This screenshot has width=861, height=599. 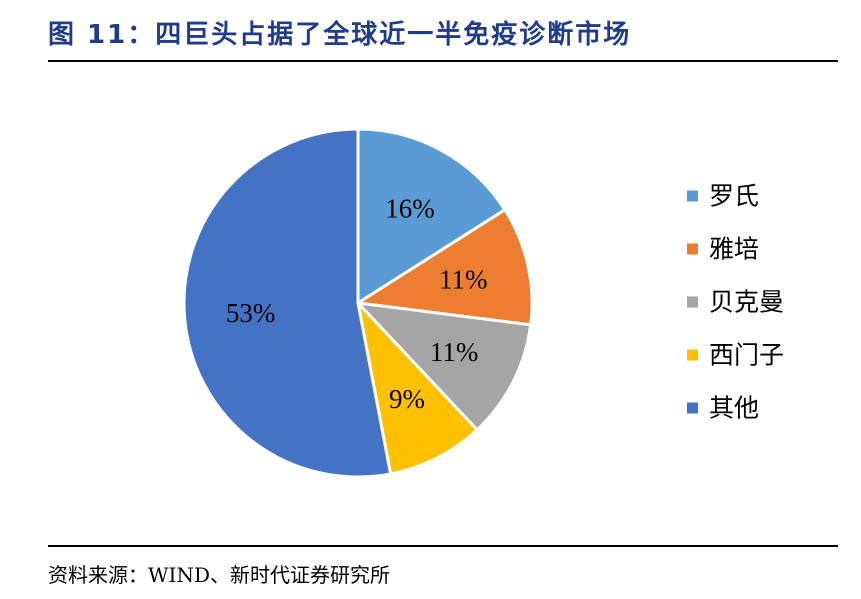 I want to click on slice-label-1: 11%, so click(x=463, y=279).